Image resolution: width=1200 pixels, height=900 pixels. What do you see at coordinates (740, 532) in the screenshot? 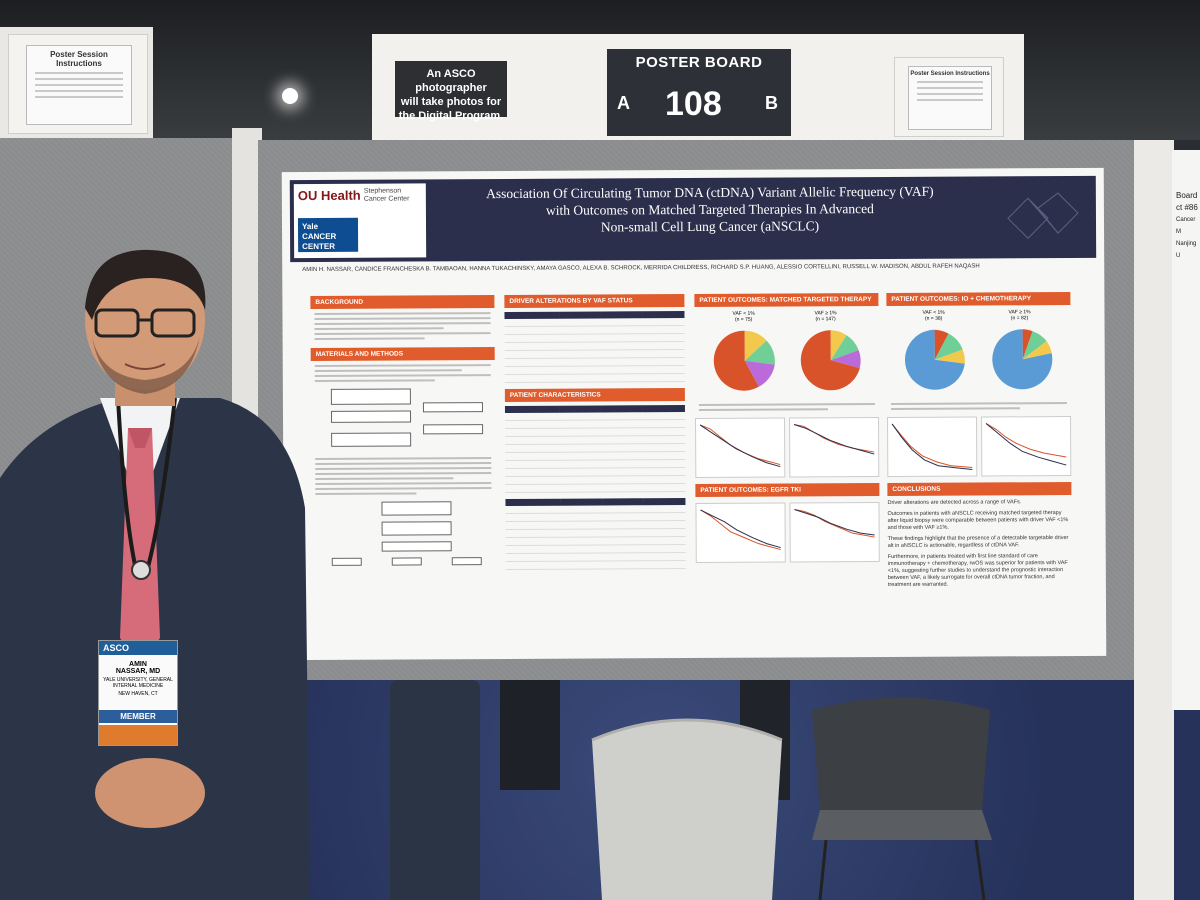
I see `km-curve-egfr-pfs` at bounding box center [740, 532].